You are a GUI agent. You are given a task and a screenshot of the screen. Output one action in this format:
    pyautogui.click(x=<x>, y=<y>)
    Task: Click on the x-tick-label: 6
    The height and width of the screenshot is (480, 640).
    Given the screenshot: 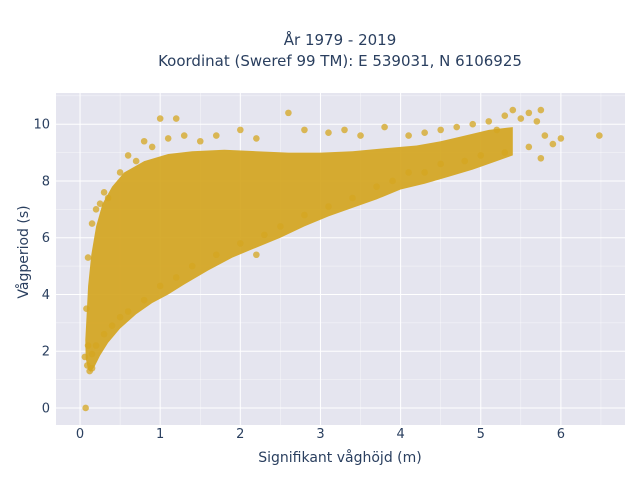 What is the action you would take?
    pyautogui.click(x=561, y=434)
    